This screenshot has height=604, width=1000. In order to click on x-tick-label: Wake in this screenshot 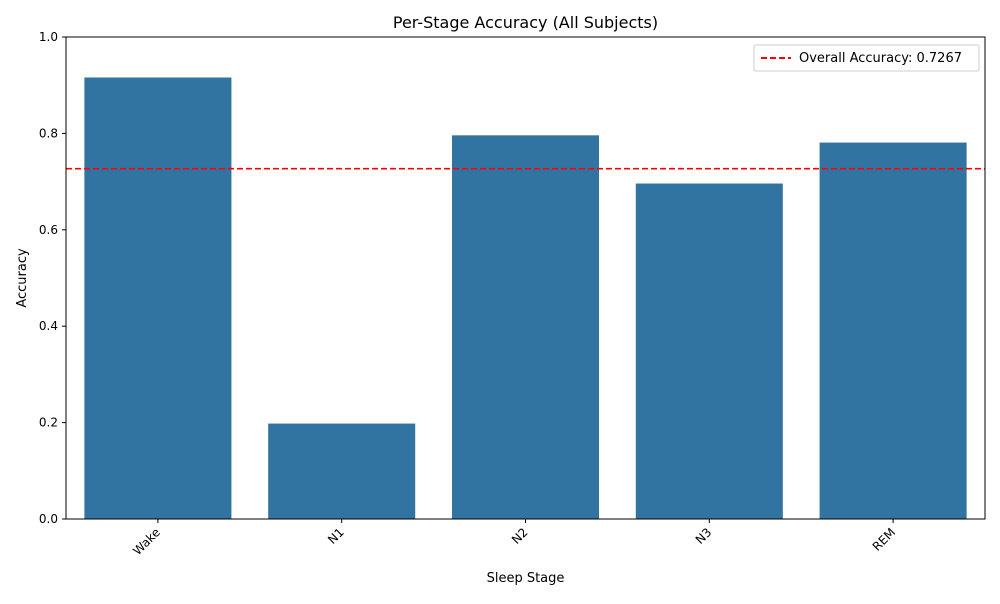, I will do `click(146, 541)`.